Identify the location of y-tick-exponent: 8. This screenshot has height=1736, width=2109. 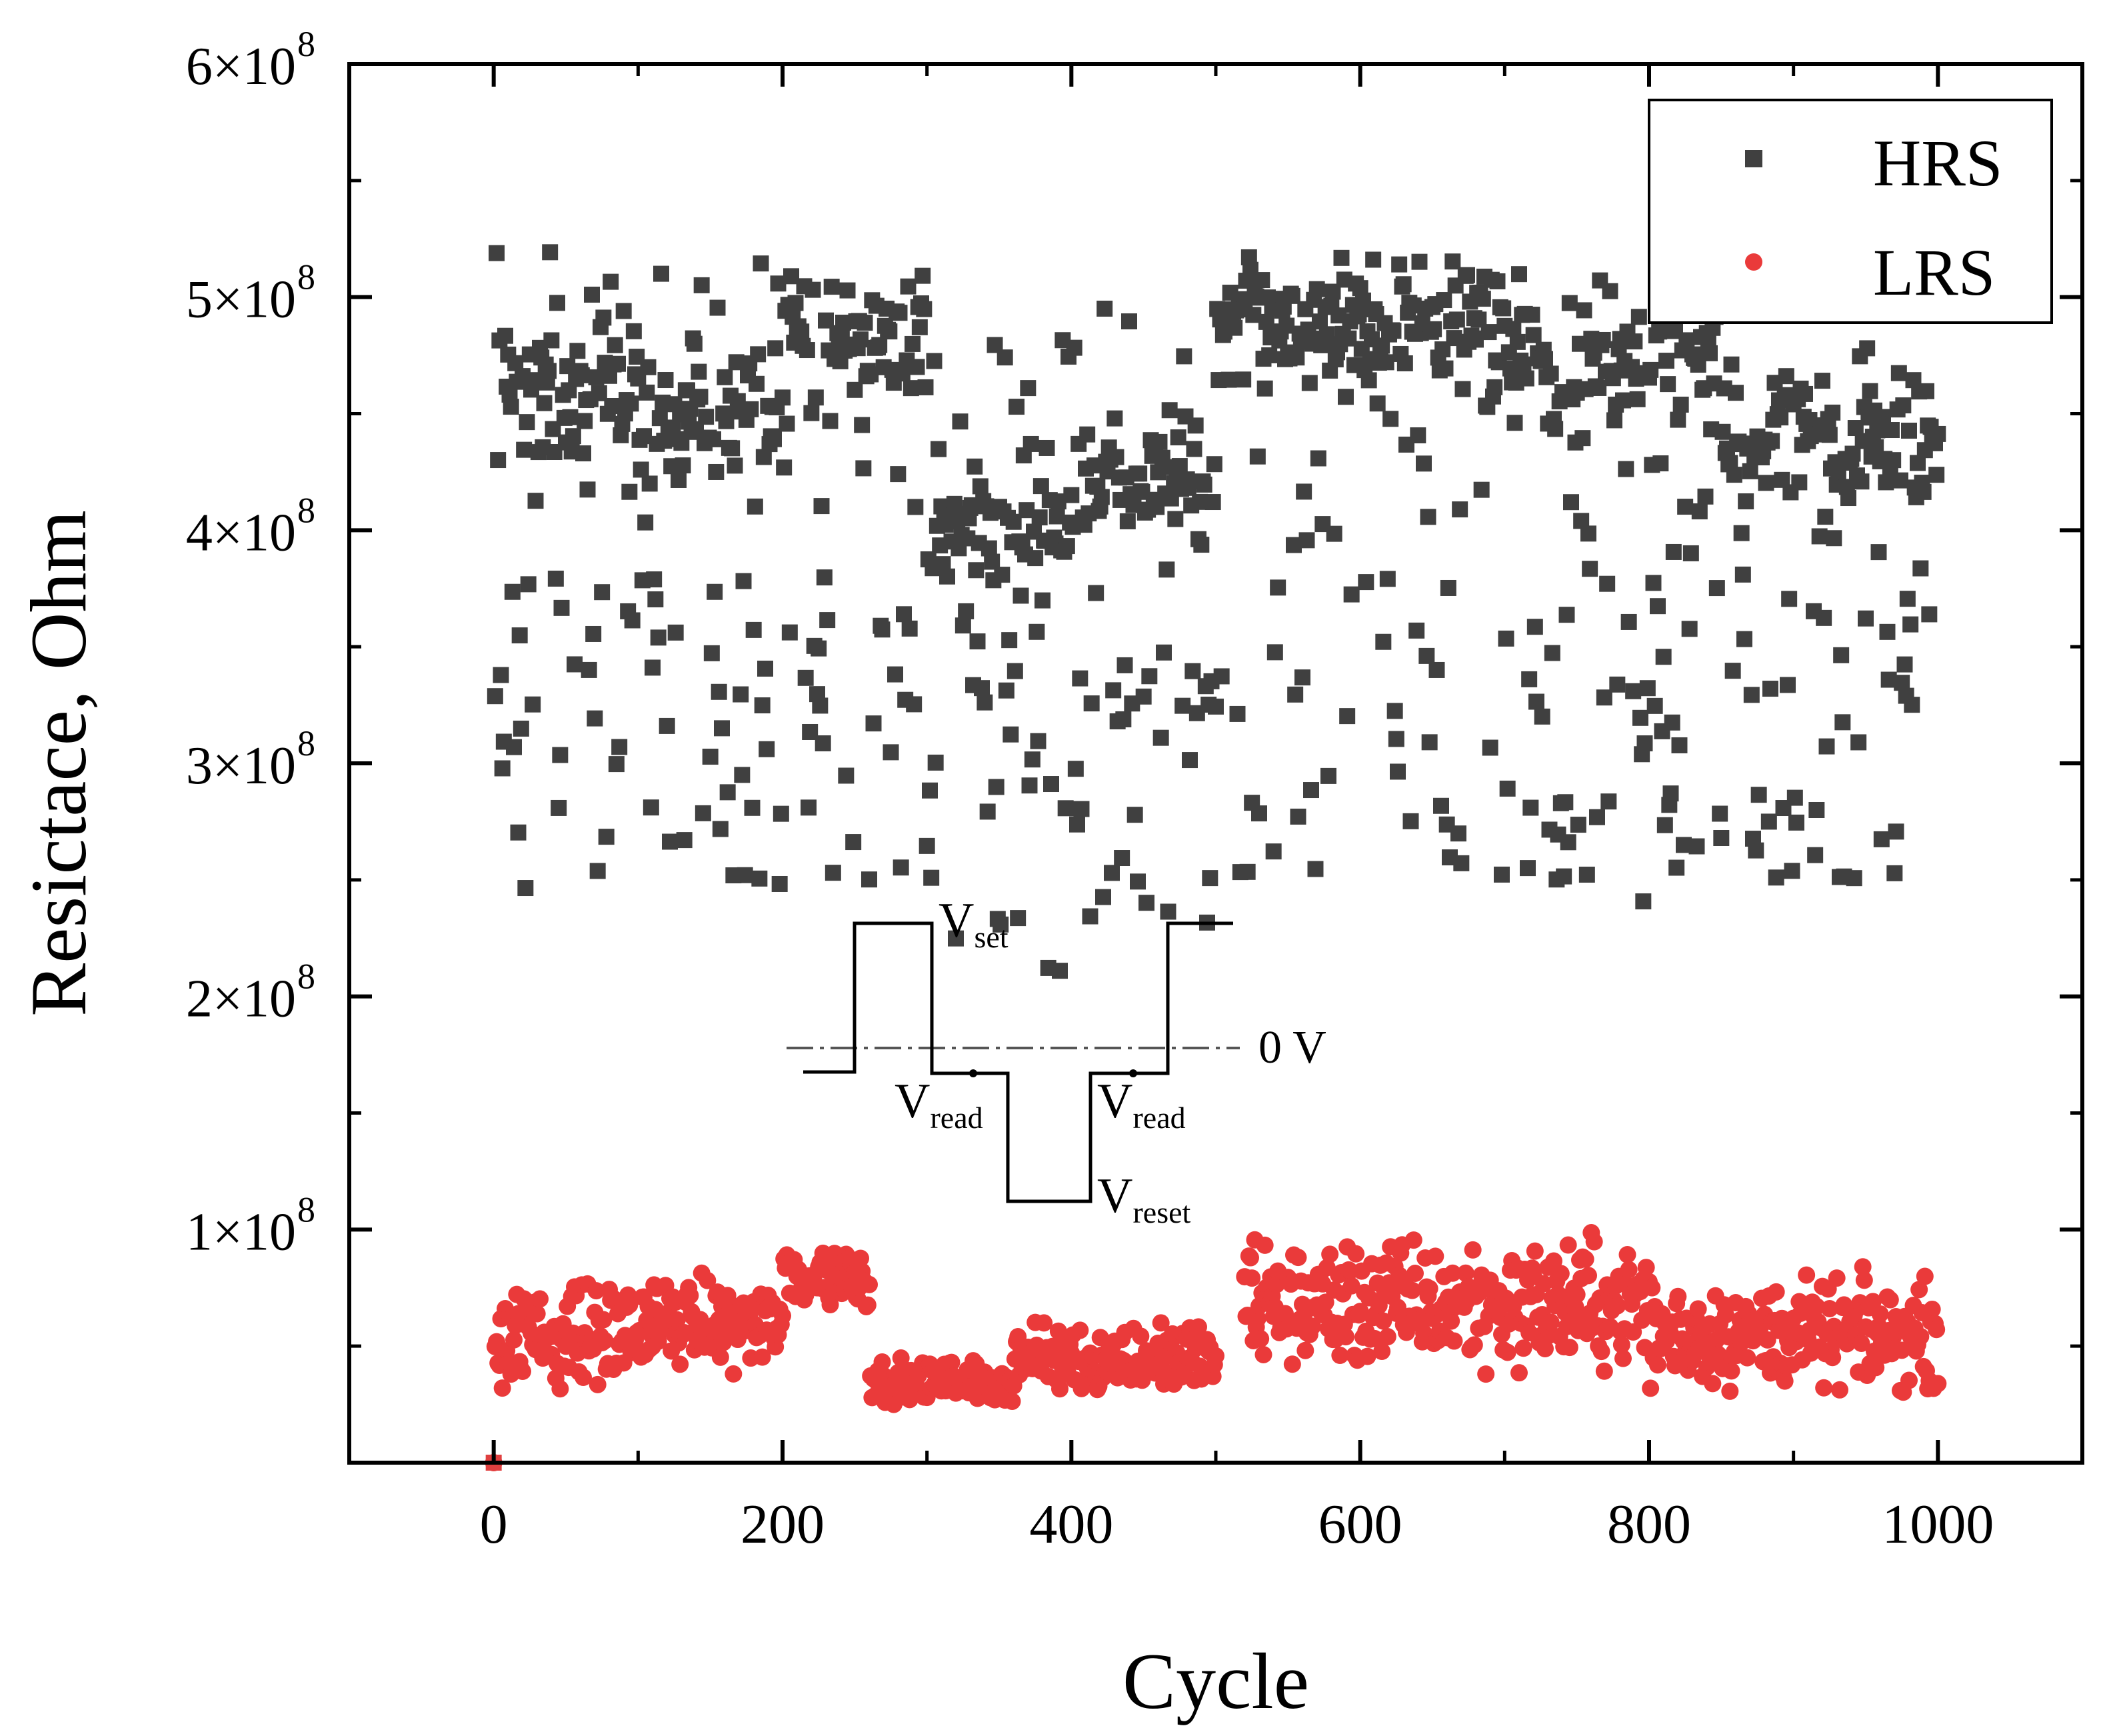
(306, 977).